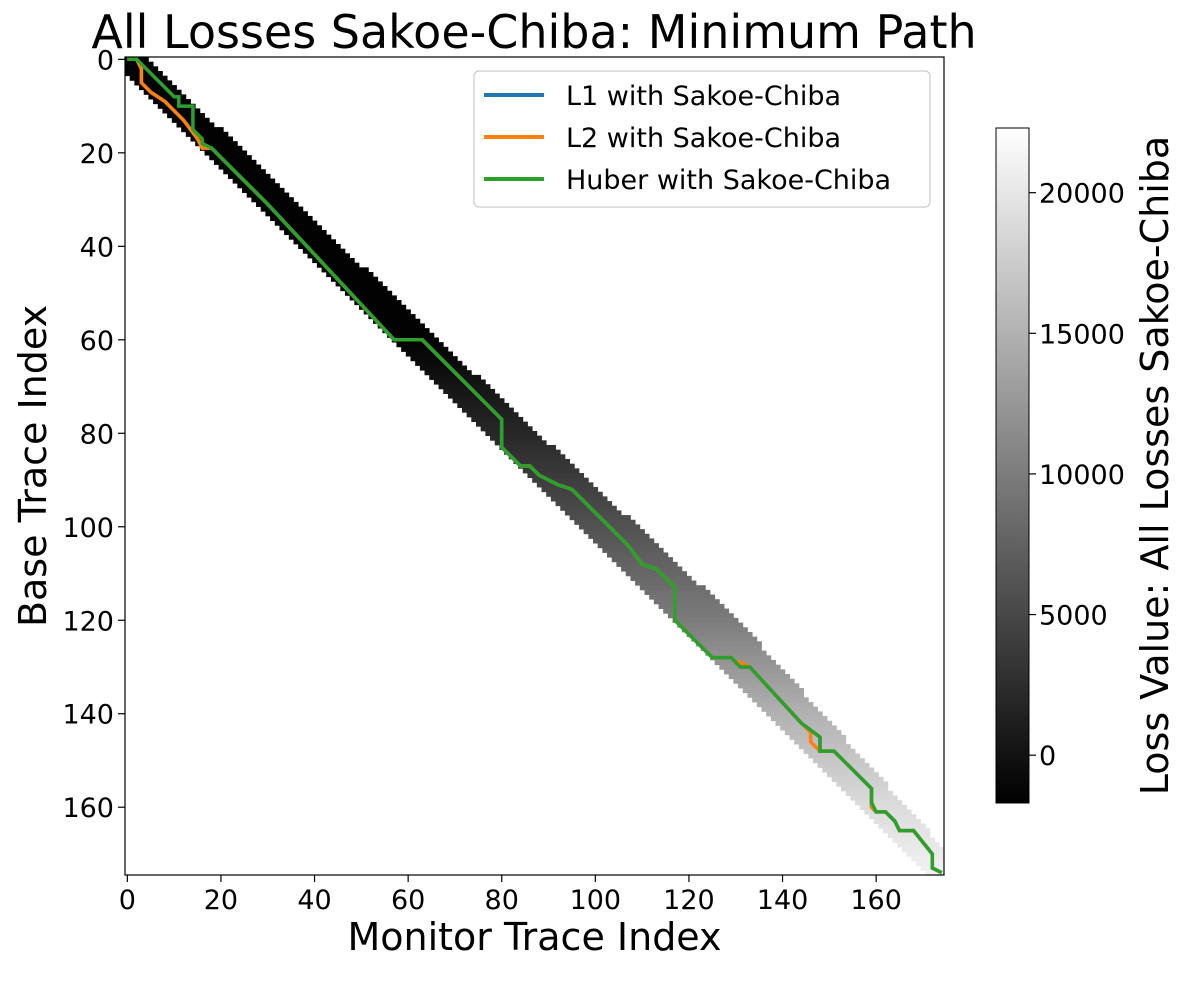  I want to click on colorbar-tick-label: 0, so click(1047, 756).